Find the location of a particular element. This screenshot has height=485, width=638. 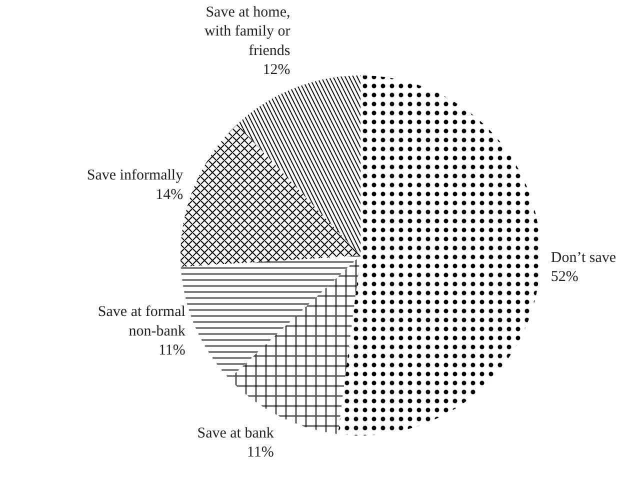

slice-label: Save at formal non-bank is located at coordinates (142, 322).